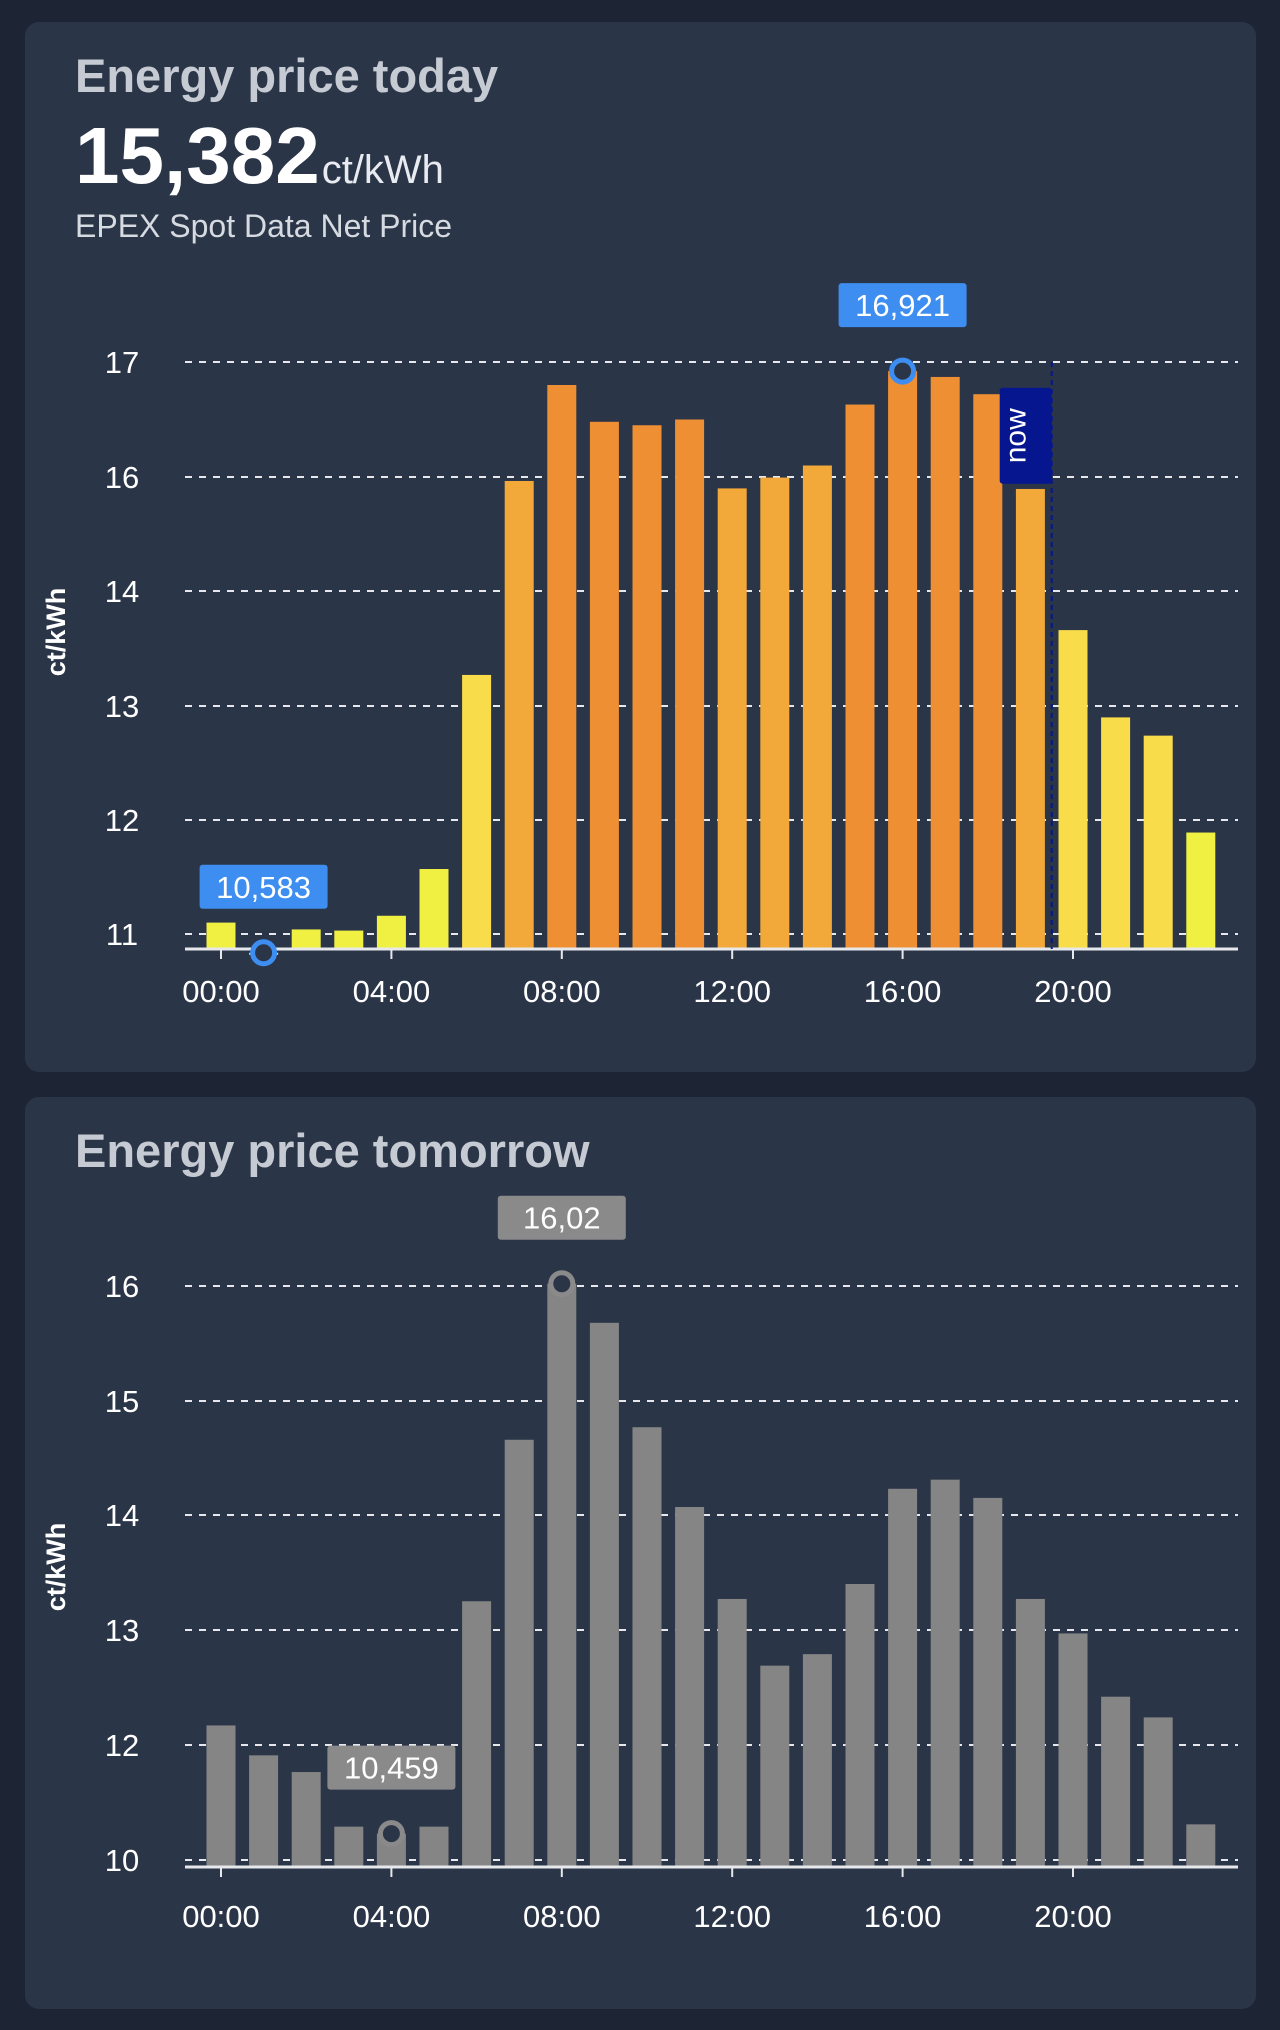  Describe the element at coordinates (122, 1860) in the screenshot. I see `y-tick-label: 10` at that location.